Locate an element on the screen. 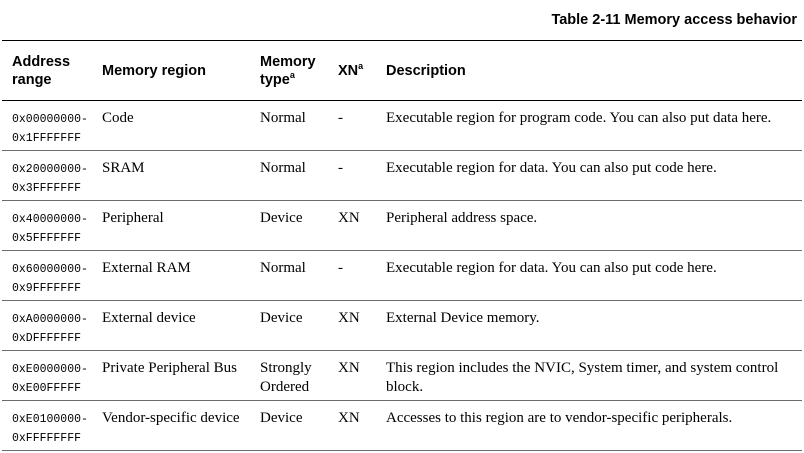 Image resolution: width=804 pixels, height=453 pixels. cell-memory-region: Code is located at coordinates (118, 118).